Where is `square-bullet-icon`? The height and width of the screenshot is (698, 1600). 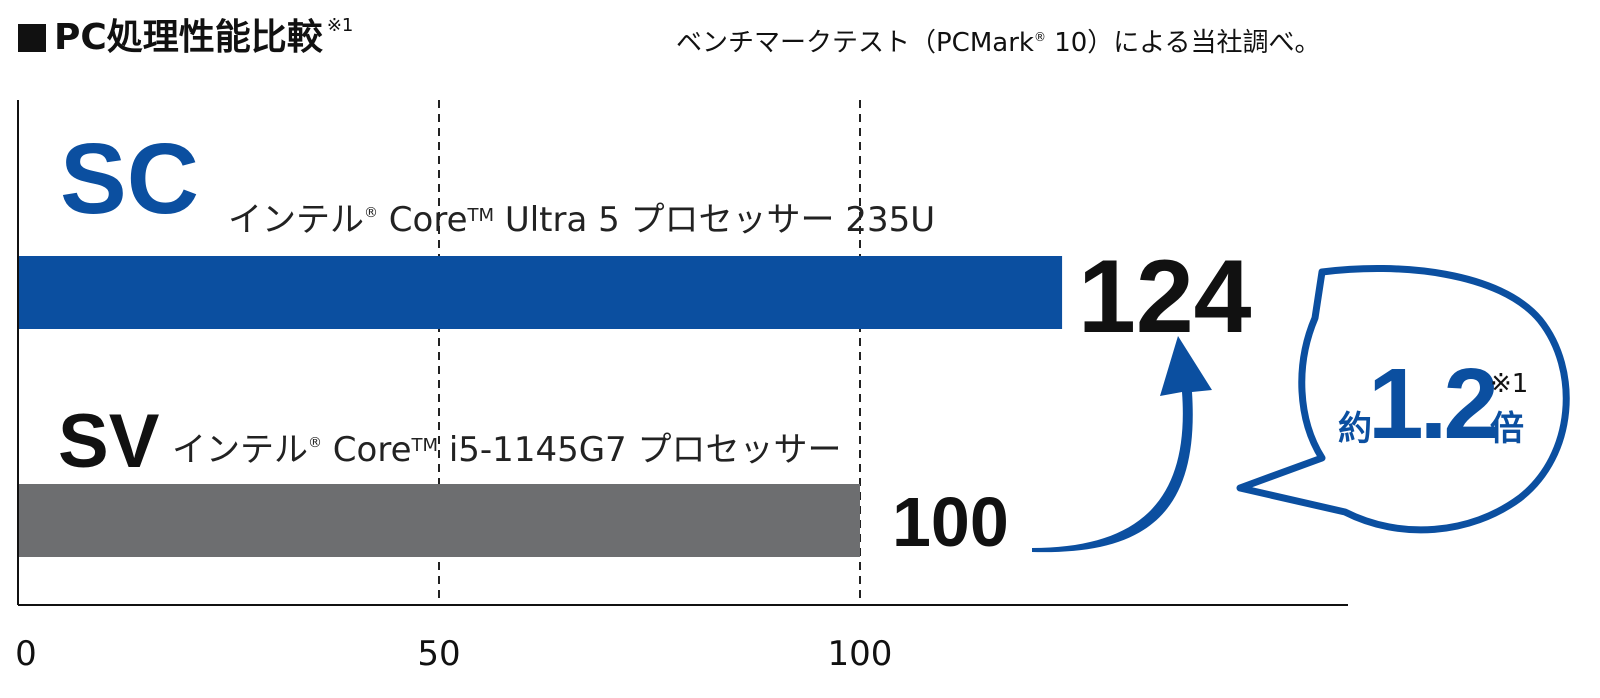
square-bullet-icon is located at coordinates (32, 38).